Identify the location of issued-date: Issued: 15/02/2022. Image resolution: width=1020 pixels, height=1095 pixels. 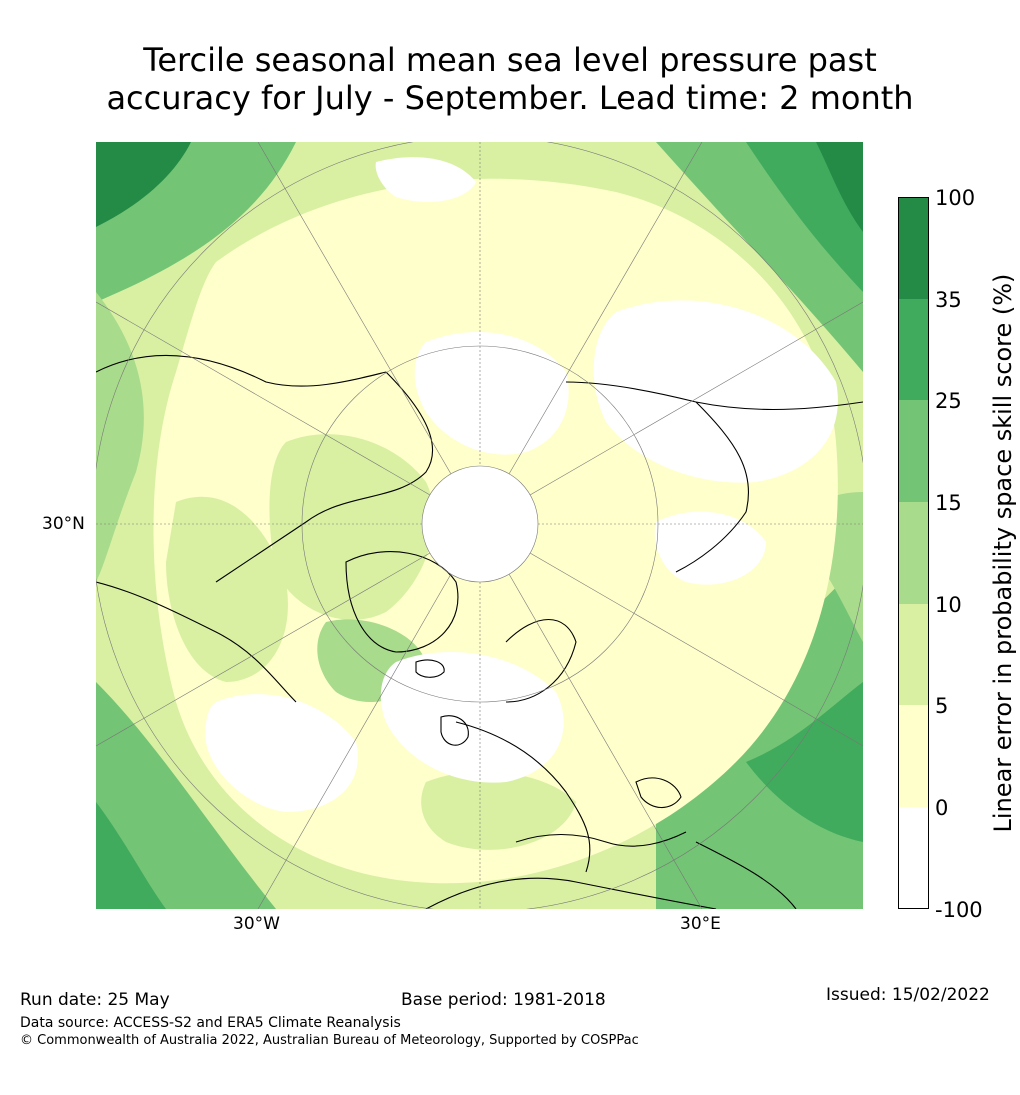
(908, 995).